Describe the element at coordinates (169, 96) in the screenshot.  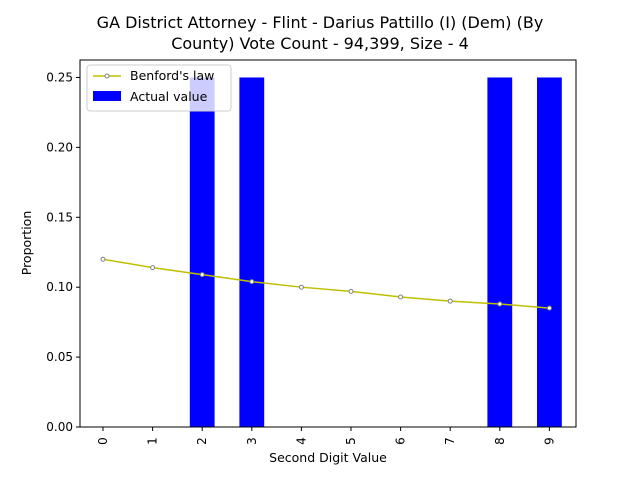
I see `legend-label-actual: Actual value` at that location.